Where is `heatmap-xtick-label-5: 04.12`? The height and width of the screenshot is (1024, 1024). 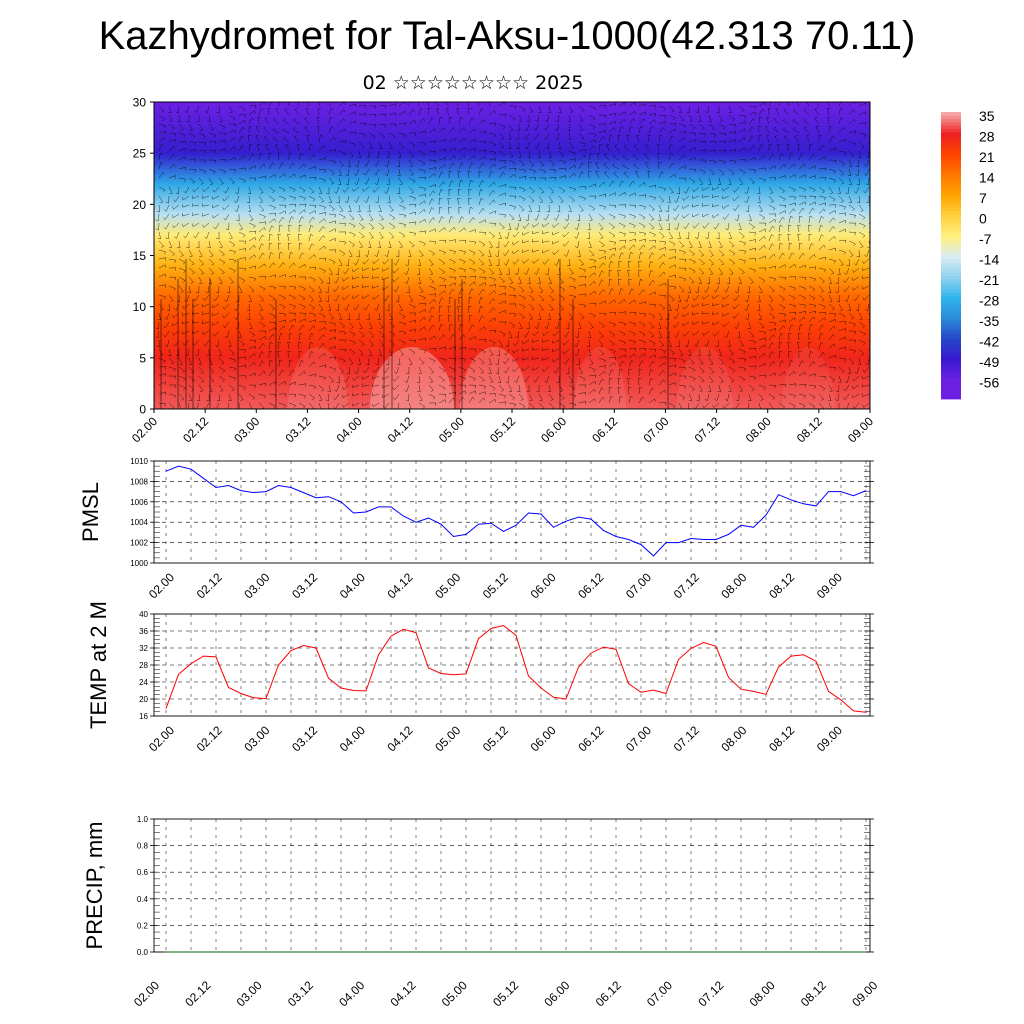 heatmap-xtick-label-5: 04.12 is located at coordinates (400, 429).